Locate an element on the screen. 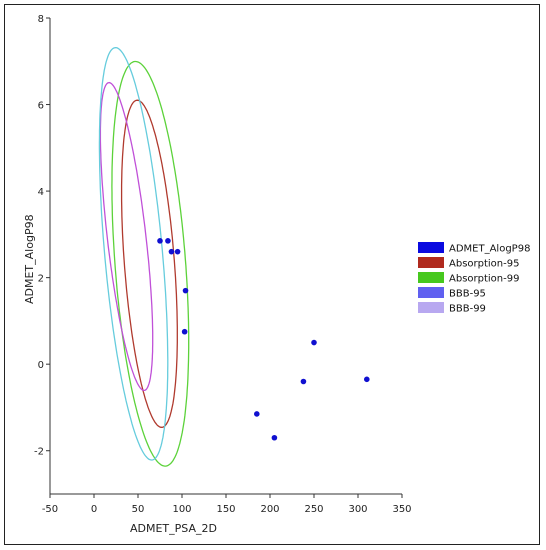 The height and width of the screenshot is (550, 546). x-tick-label: 300 is located at coordinates (357, 509).